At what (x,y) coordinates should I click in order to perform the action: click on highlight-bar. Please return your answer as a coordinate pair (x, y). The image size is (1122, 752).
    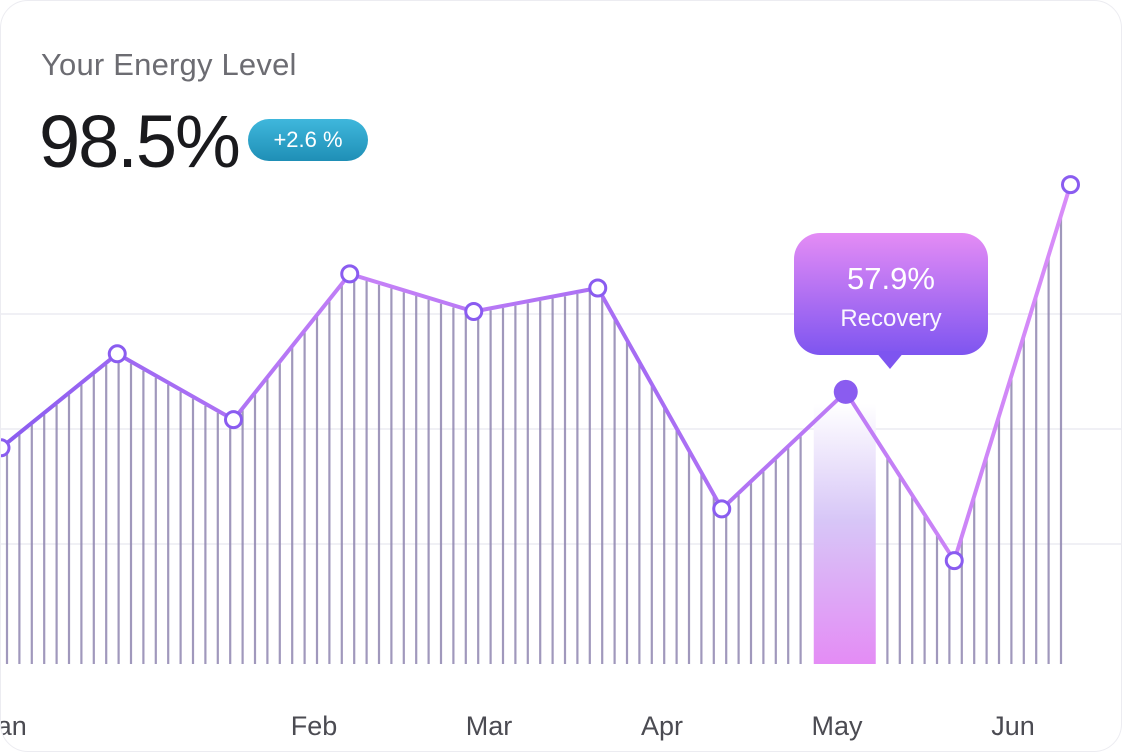
    Looking at the image, I should click on (844, 533).